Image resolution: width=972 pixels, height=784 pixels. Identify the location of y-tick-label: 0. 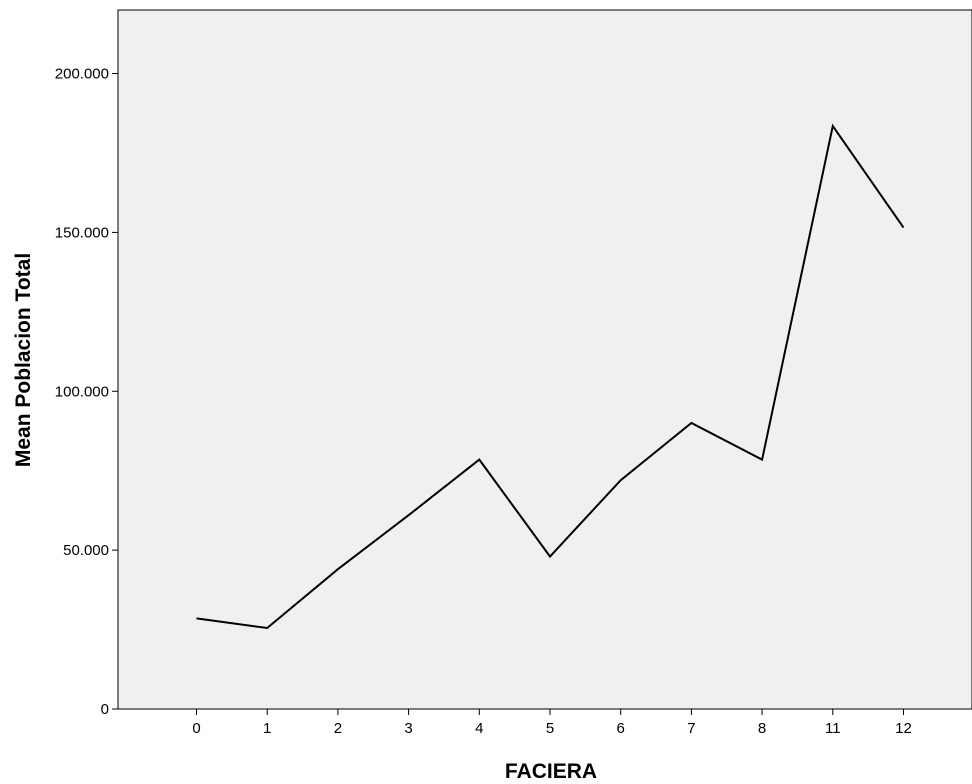
(105, 709).